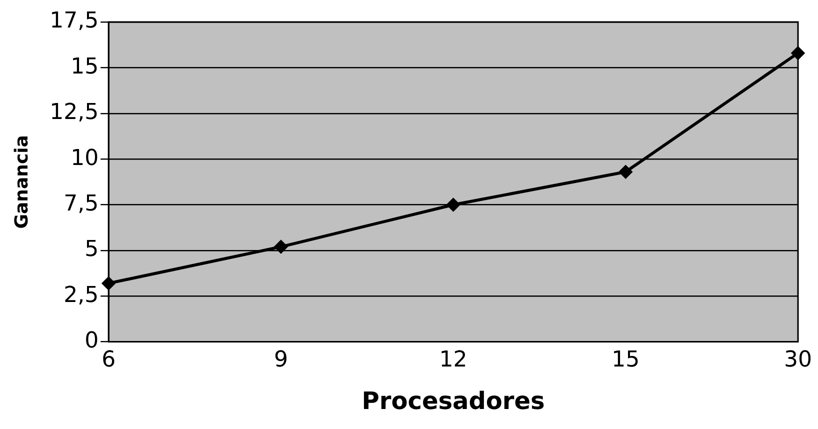 The image size is (818, 429). What do you see at coordinates (281, 360) in the screenshot?
I see `x-tick-label: 9` at bounding box center [281, 360].